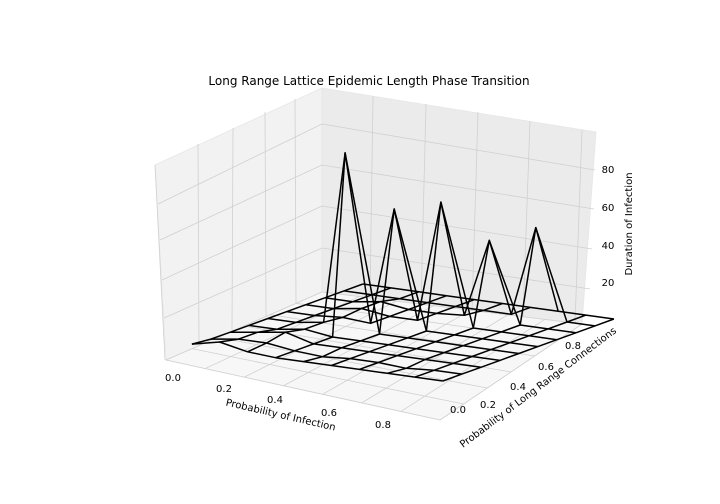 Image resolution: width=720 pixels, height=504 pixels. Describe the element at coordinates (173, 378) in the screenshot. I see `x-tick-label: 0.0` at that location.